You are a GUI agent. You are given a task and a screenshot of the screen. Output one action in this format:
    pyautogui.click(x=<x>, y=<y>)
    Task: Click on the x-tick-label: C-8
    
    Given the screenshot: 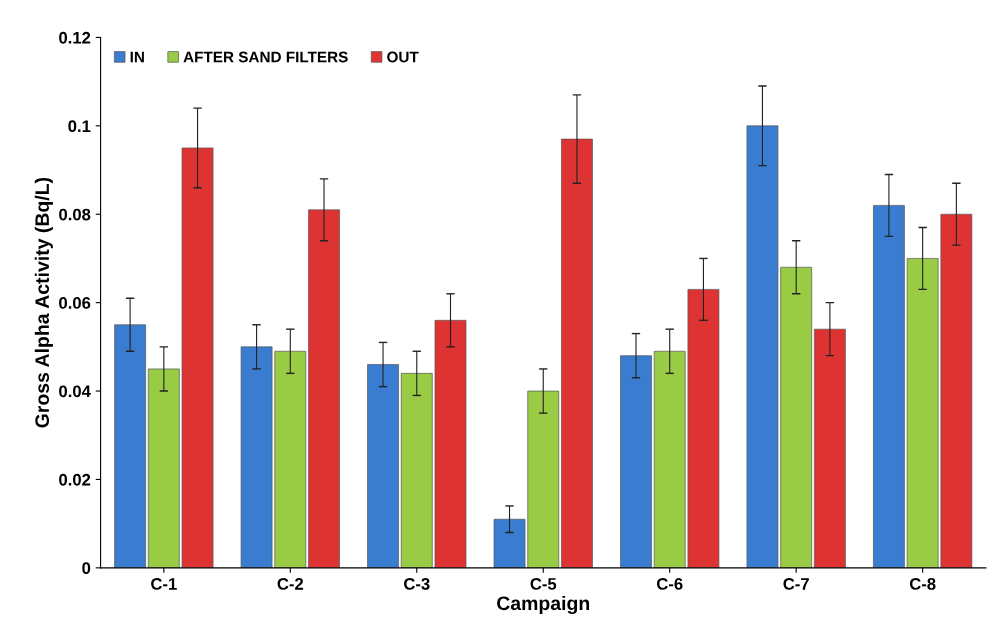 What is the action you would take?
    pyautogui.click(x=922, y=584)
    